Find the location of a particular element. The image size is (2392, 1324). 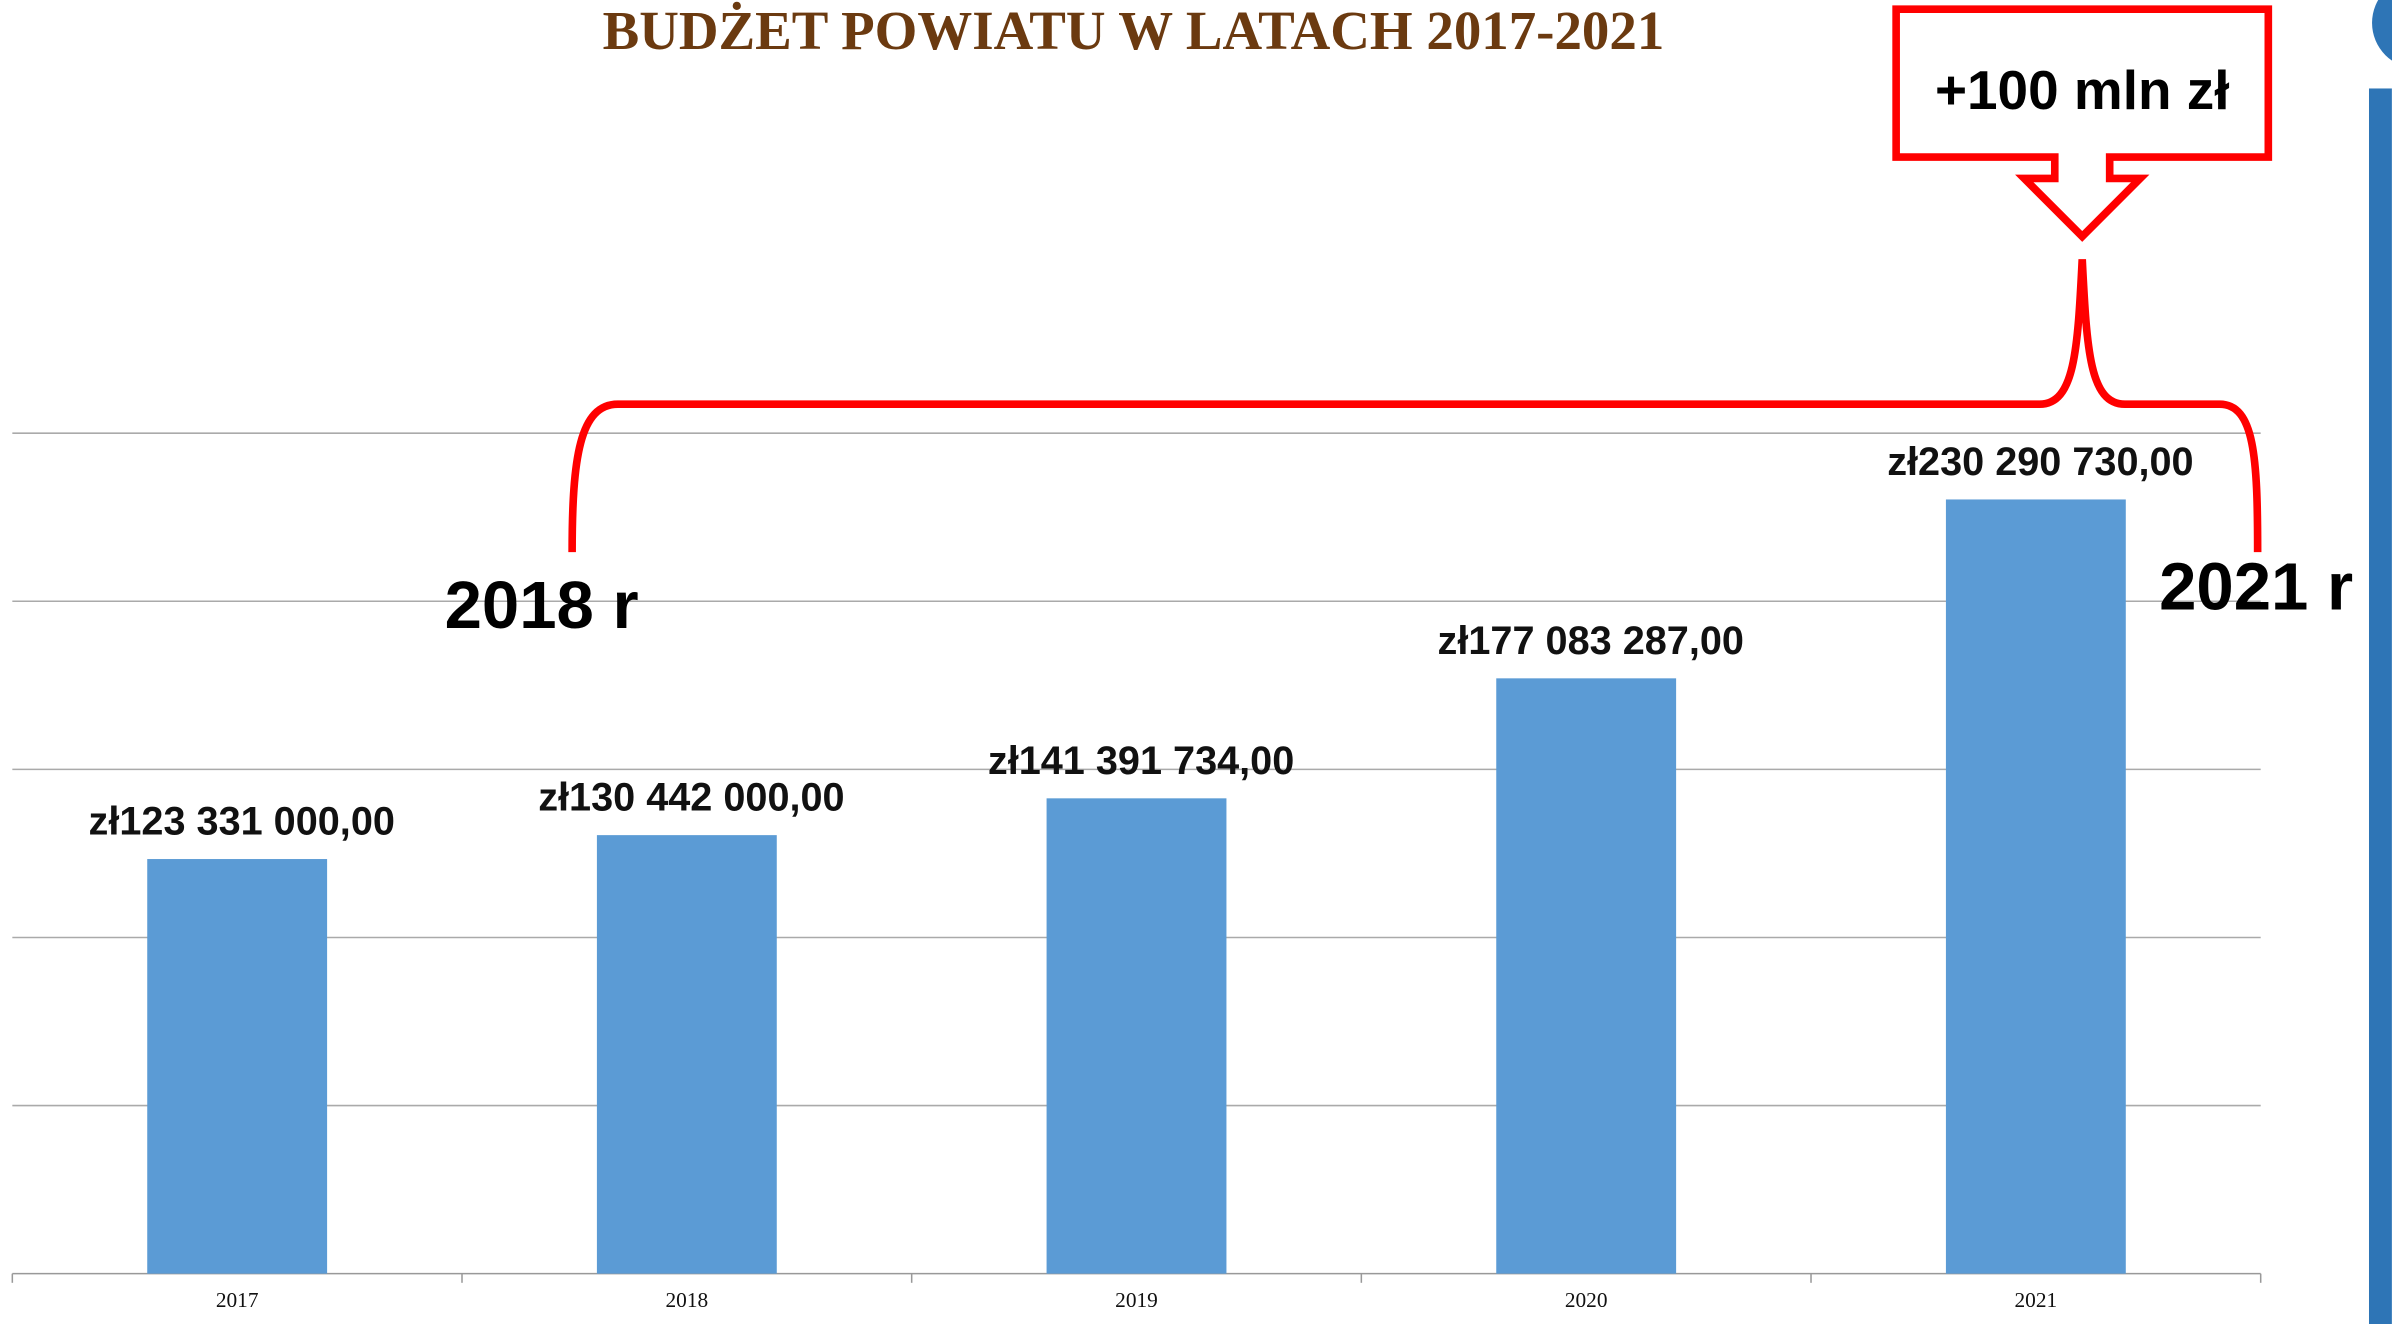

annotation: 2021 r is located at coordinates (2256, 587).